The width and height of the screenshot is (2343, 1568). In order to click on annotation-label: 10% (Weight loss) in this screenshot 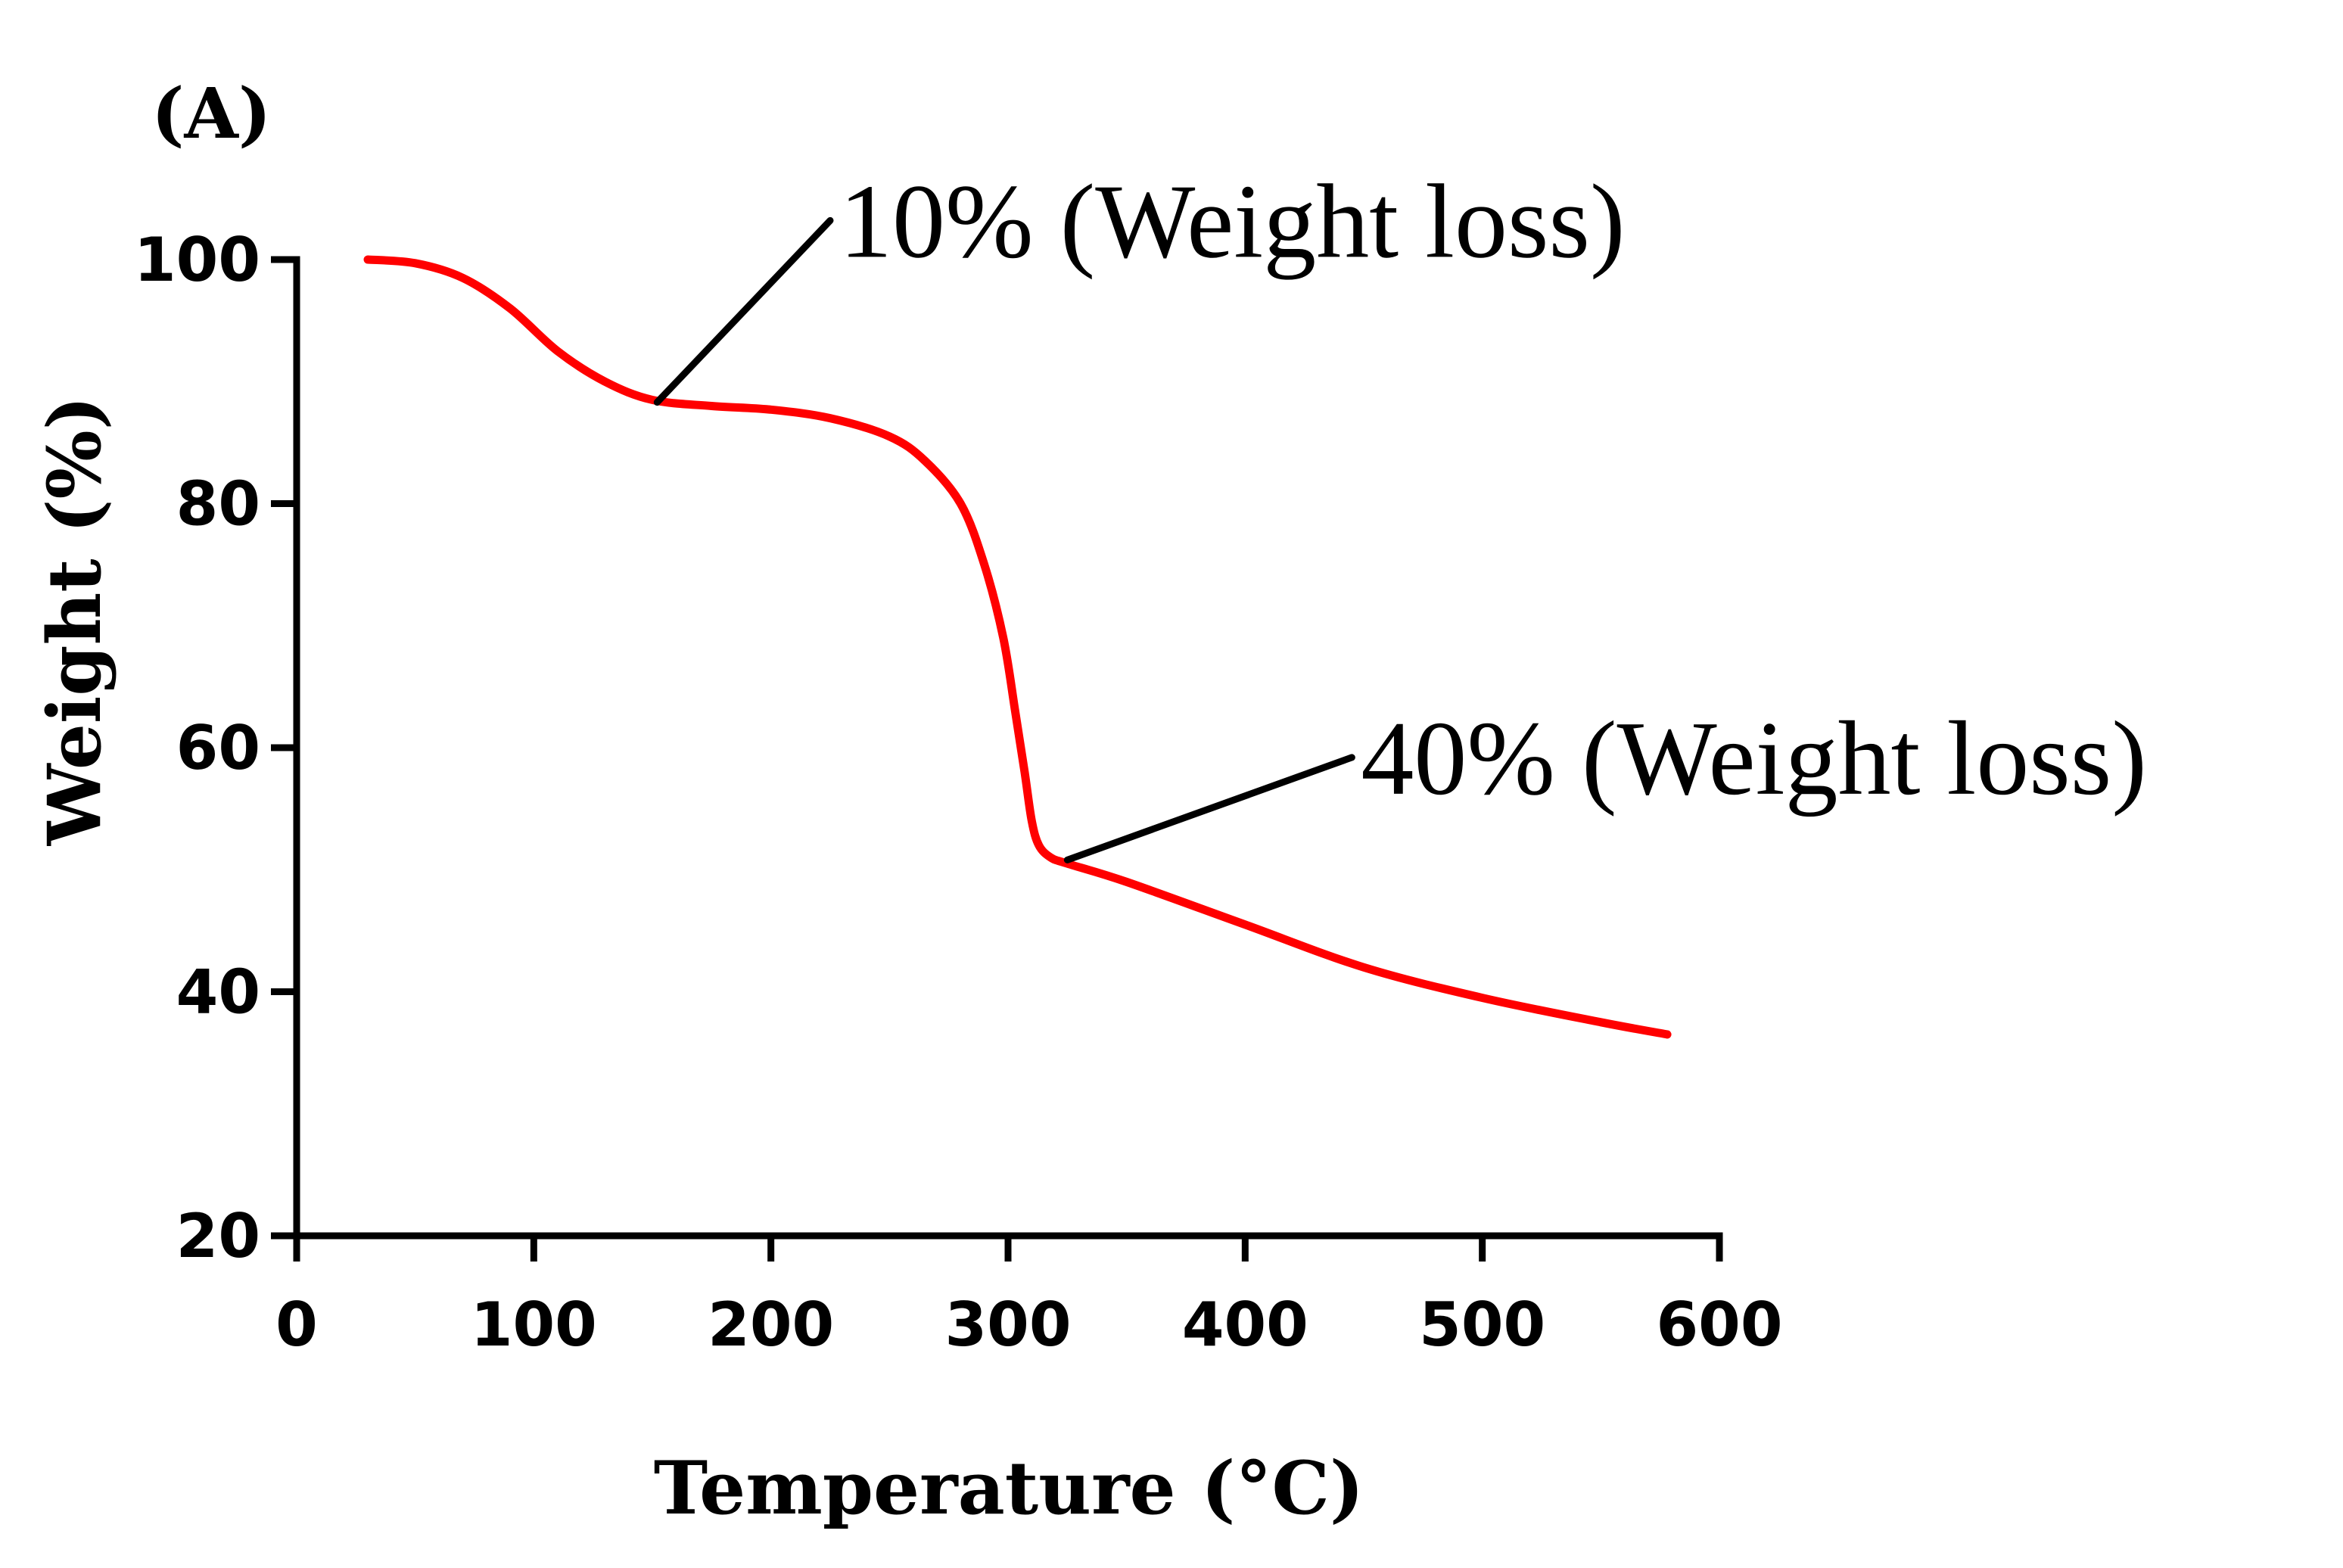, I will do `click(1232, 221)`.